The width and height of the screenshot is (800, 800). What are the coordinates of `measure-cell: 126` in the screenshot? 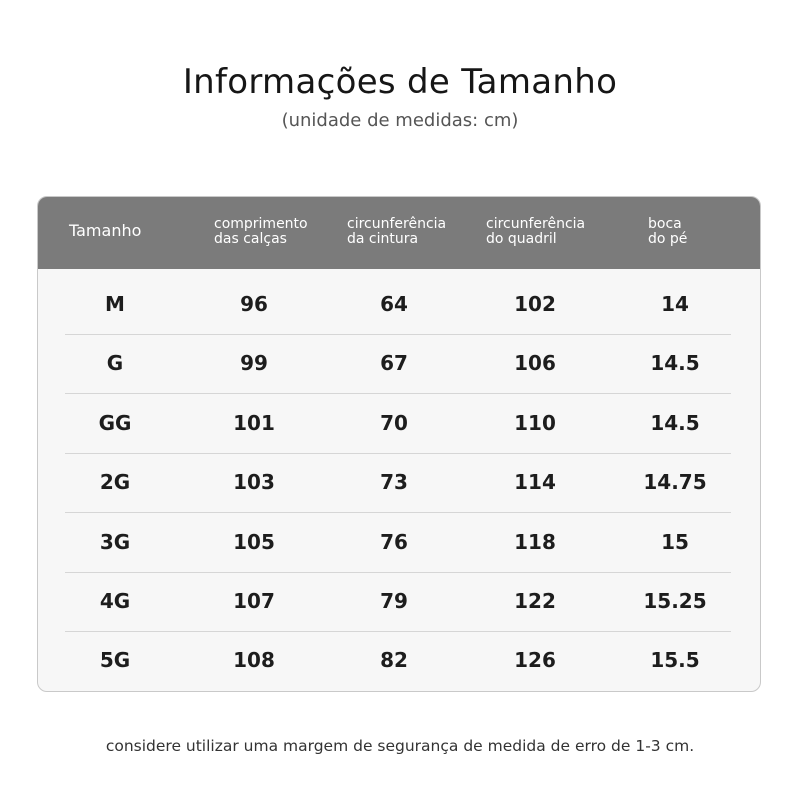 It's located at (535, 660).